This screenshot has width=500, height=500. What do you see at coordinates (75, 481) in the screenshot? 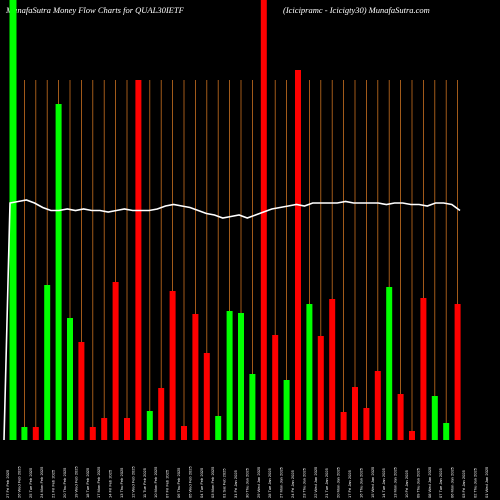
I see `x-tick-label: 19 Wed Feb 2025` at bounding box center [75, 481].